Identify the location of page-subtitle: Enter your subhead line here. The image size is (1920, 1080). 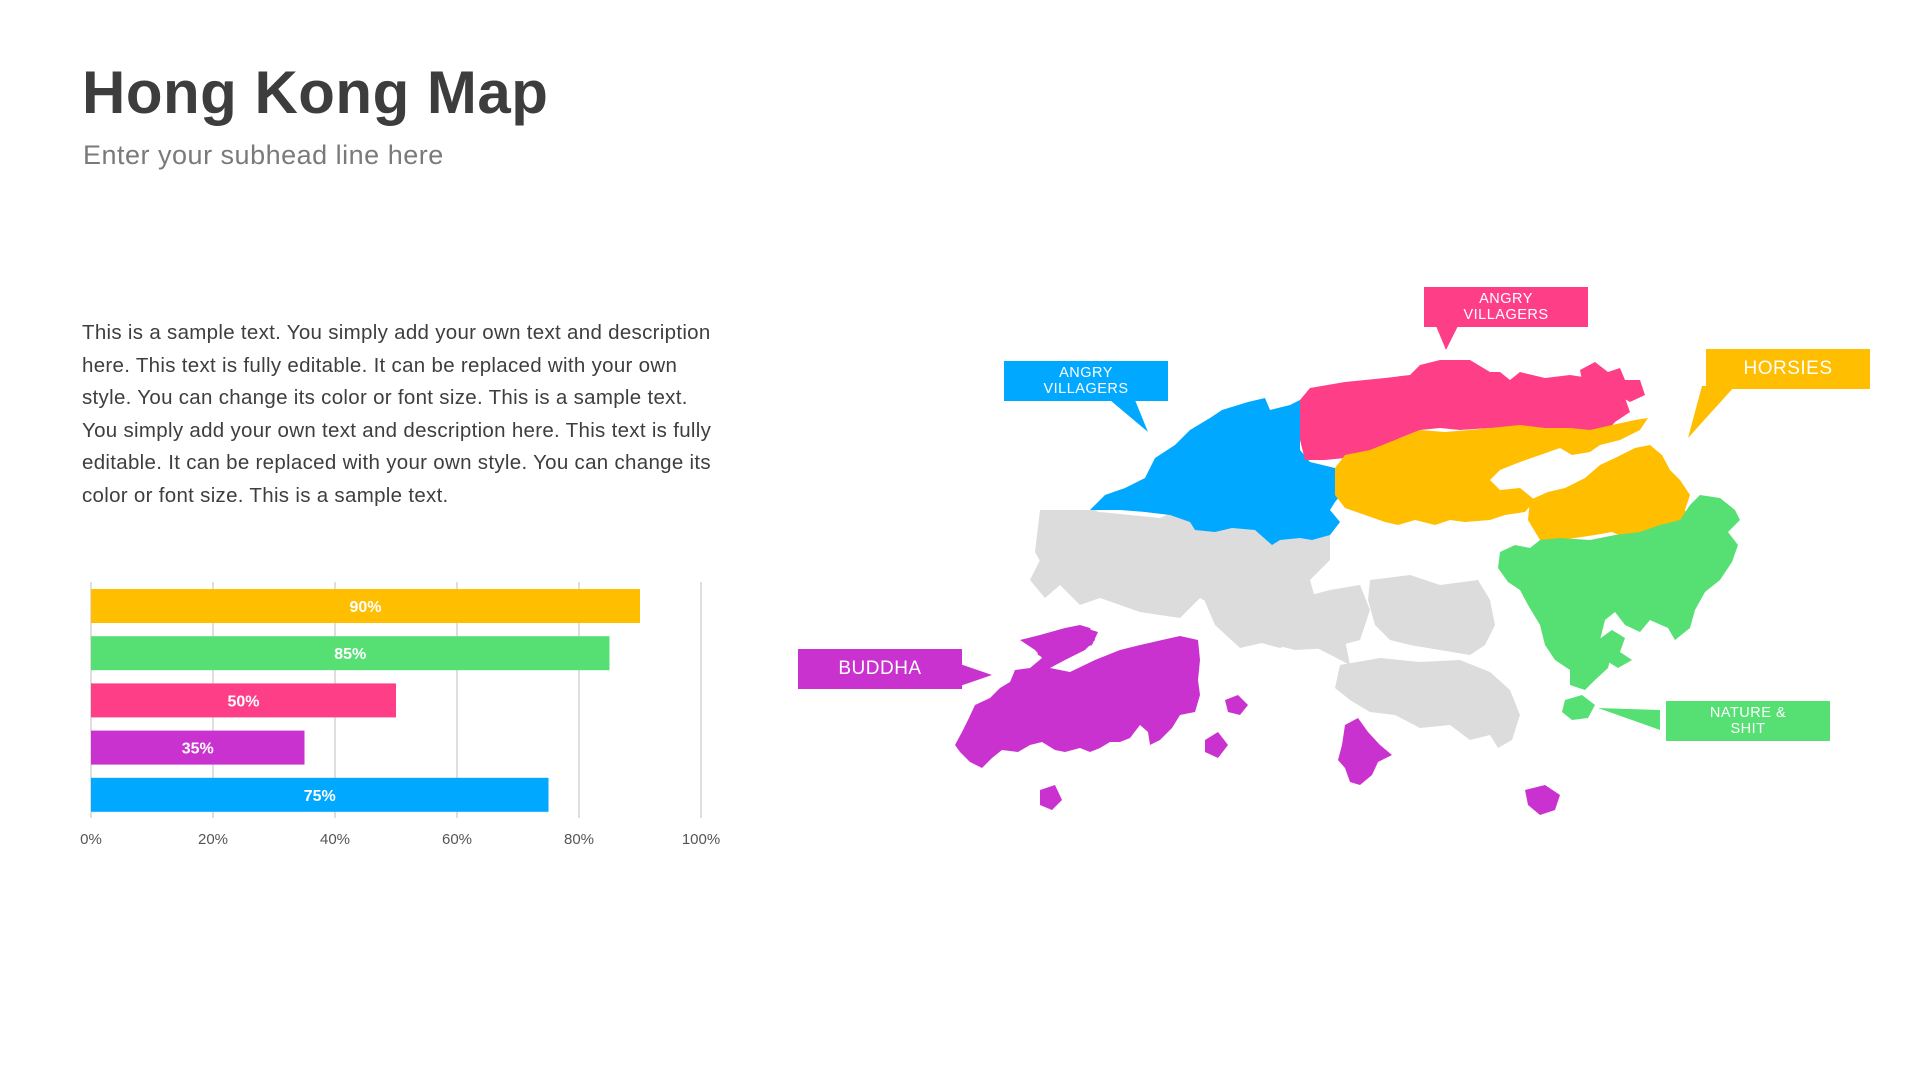
(263, 155).